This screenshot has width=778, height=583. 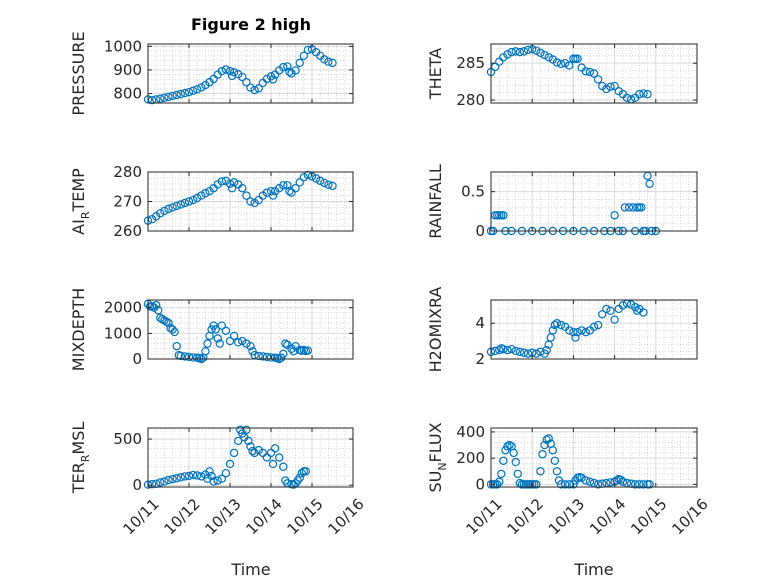 What do you see at coordinates (80, 201) in the screenshot?
I see `ylabel-air-temp: AIRTEMP` at bounding box center [80, 201].